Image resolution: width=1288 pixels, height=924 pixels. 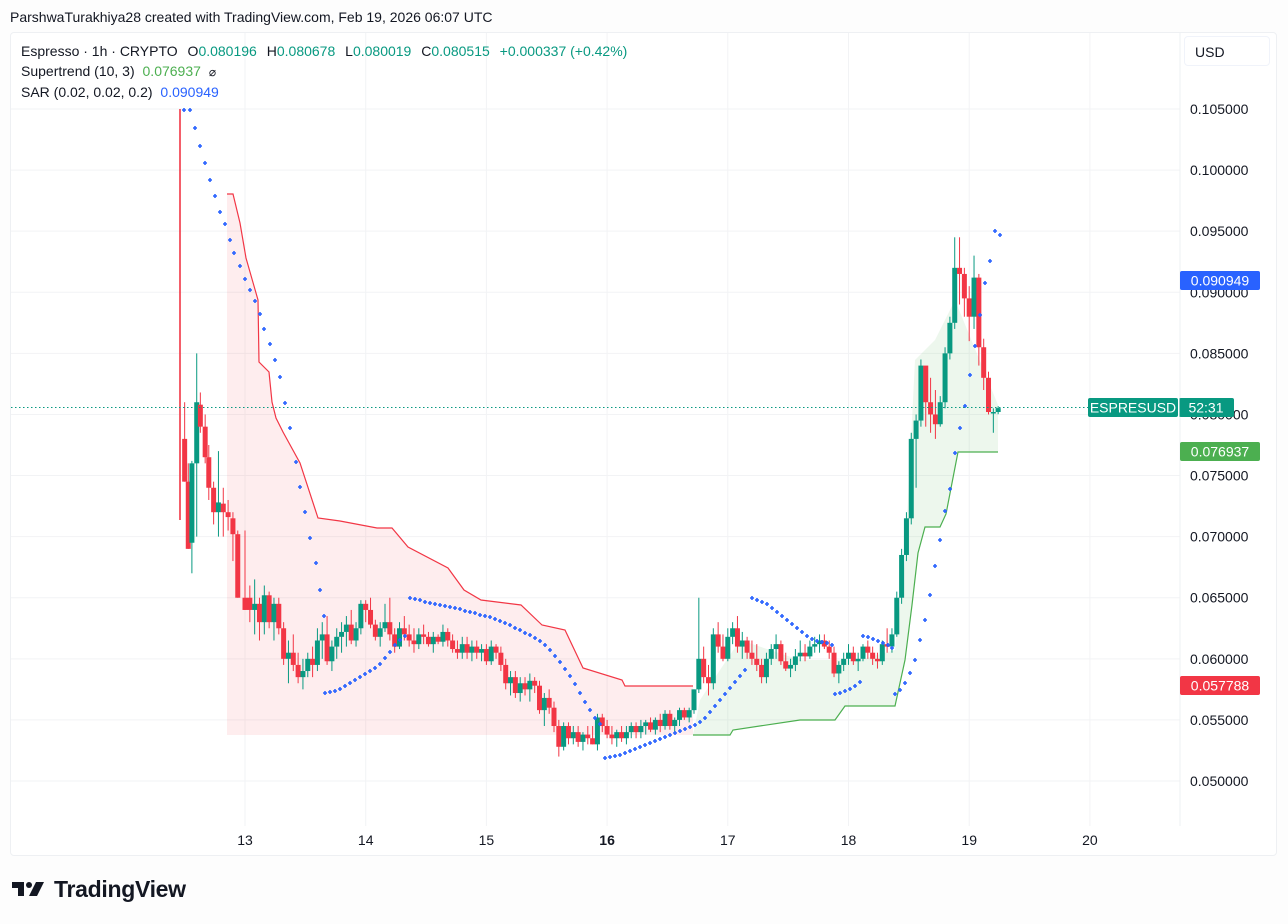 What do you see at coordinates (728, 840) in the screenshot?
I see `svg-text: 17` at bounding box center [728, 840].